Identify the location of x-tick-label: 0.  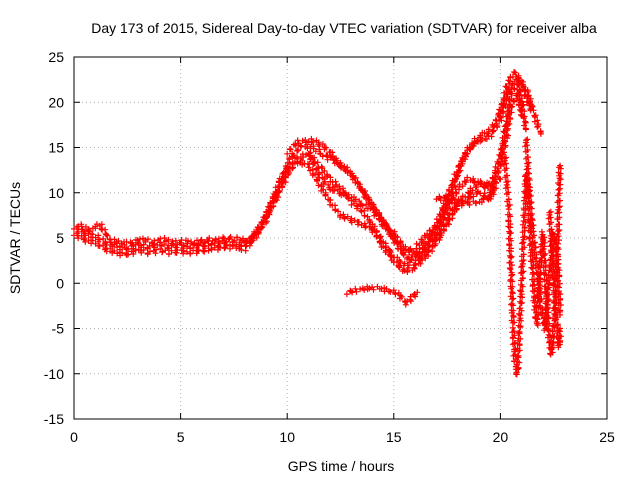
(74, 437).